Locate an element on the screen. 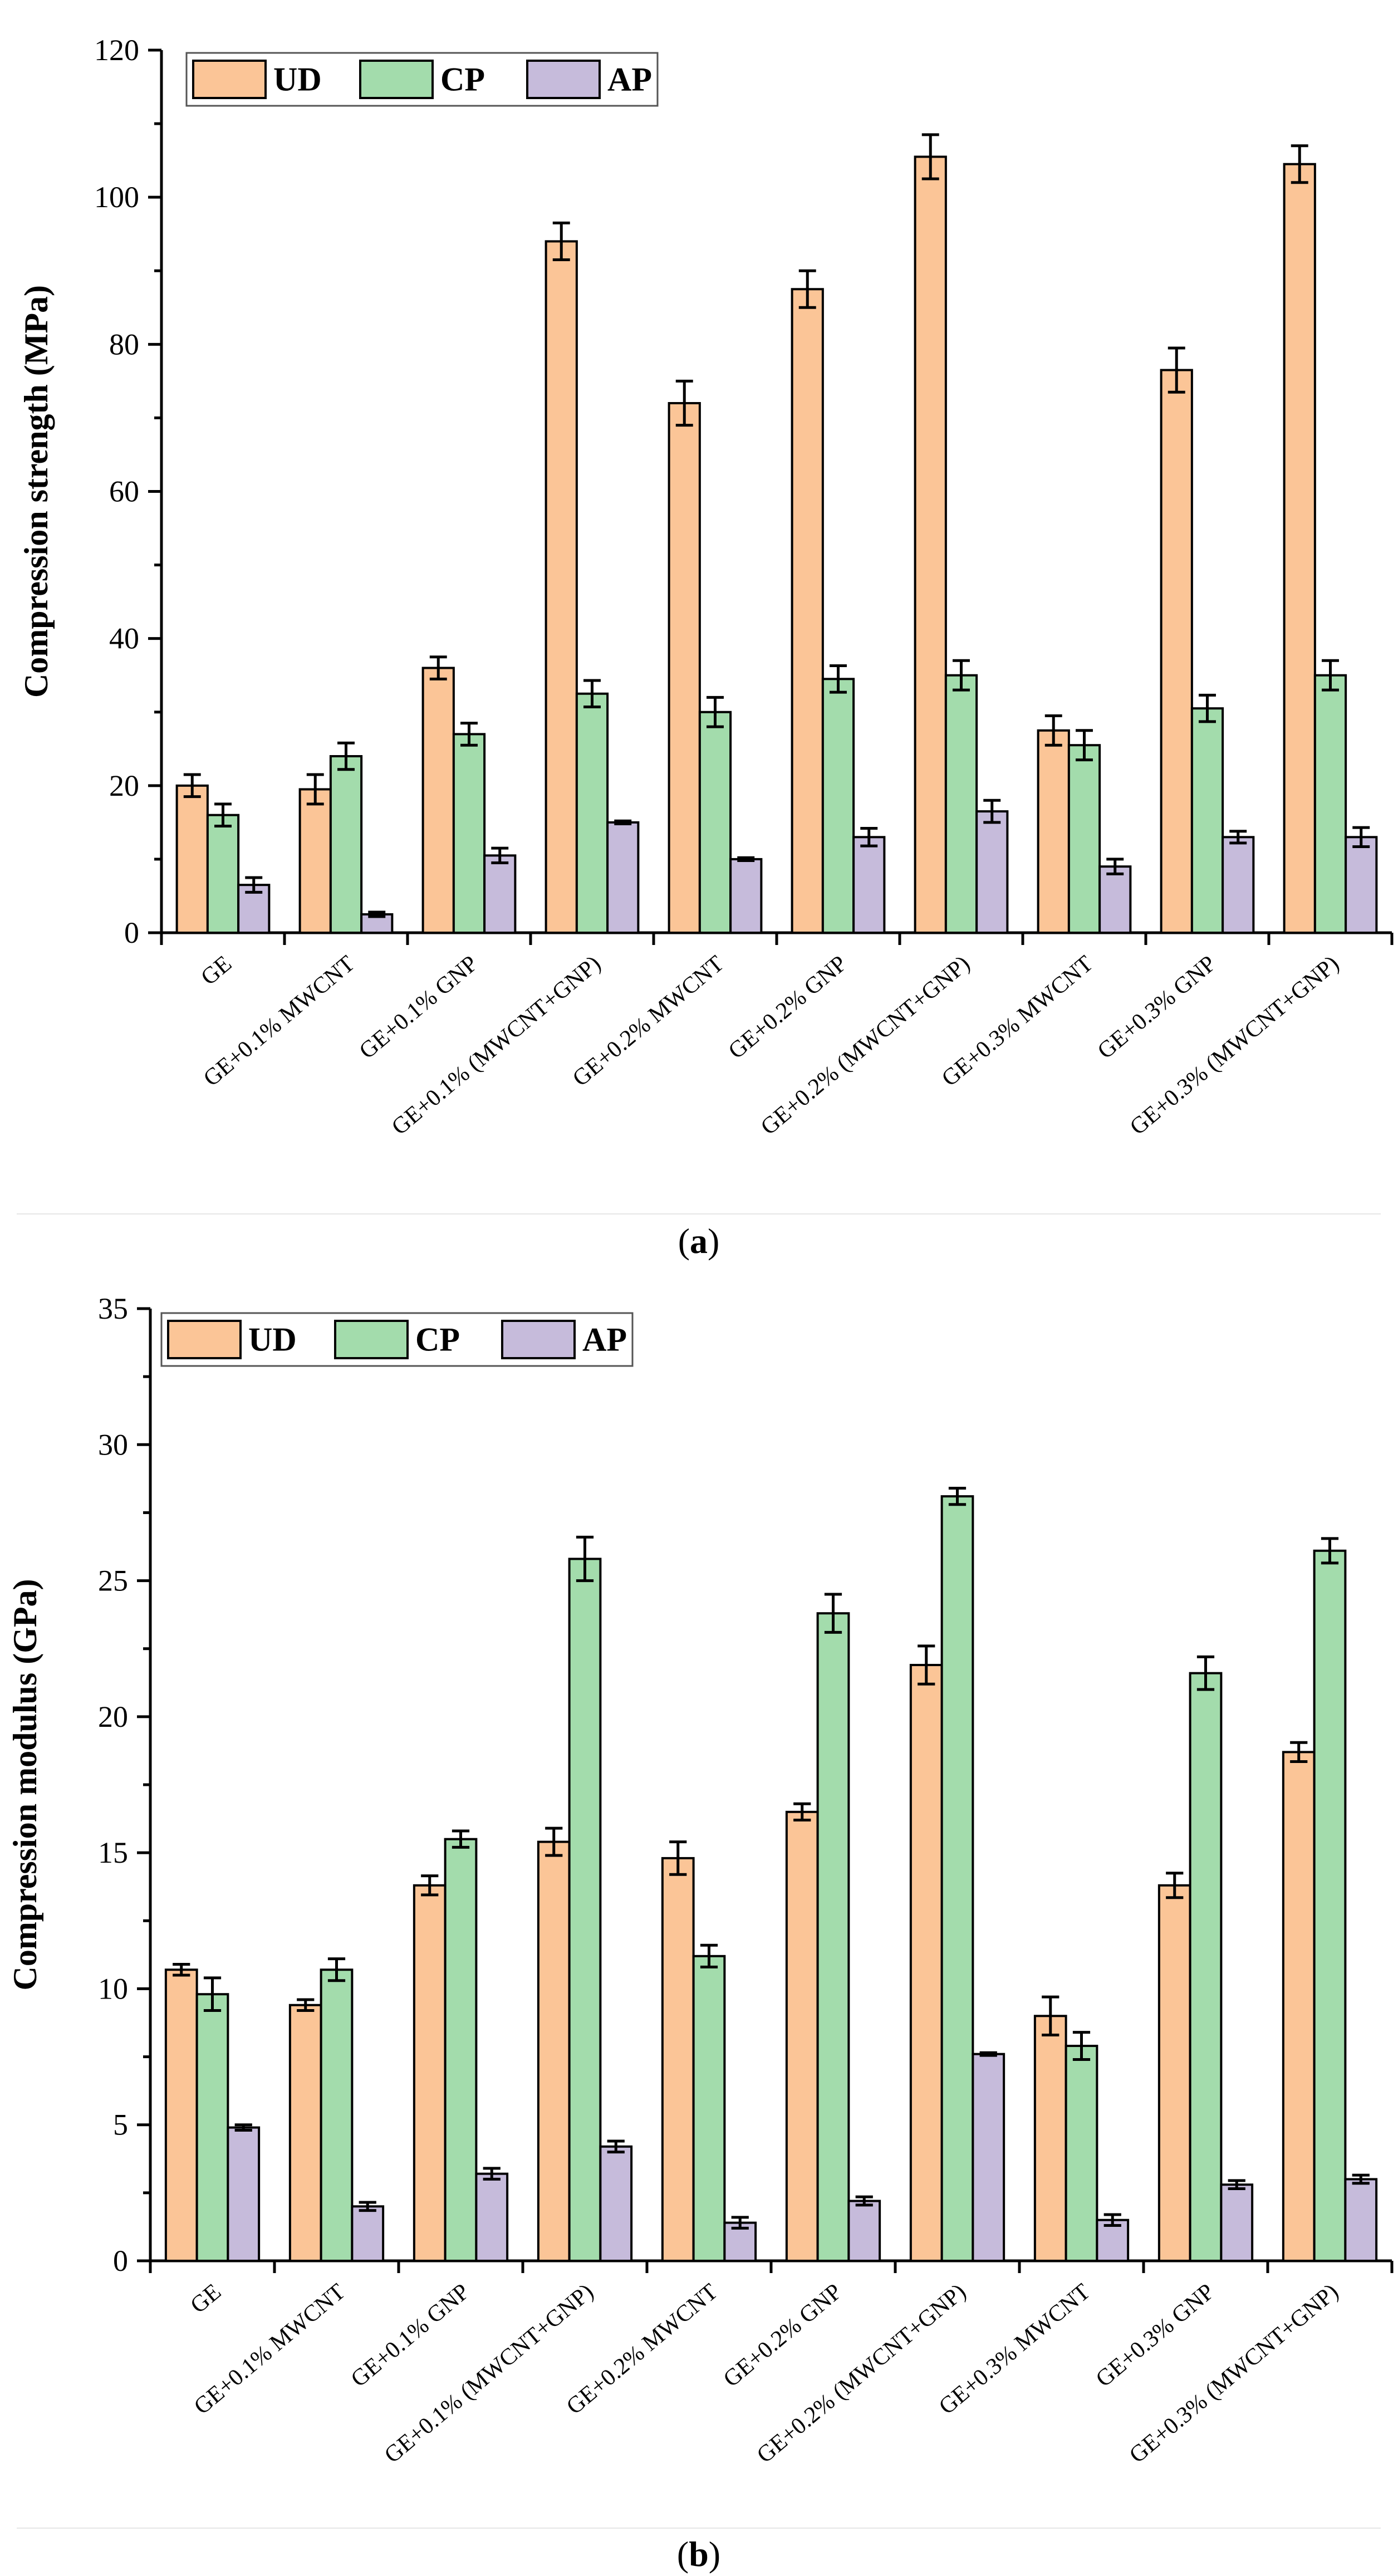  y-tick-label: 35 is located at coordinates (113, 1308).